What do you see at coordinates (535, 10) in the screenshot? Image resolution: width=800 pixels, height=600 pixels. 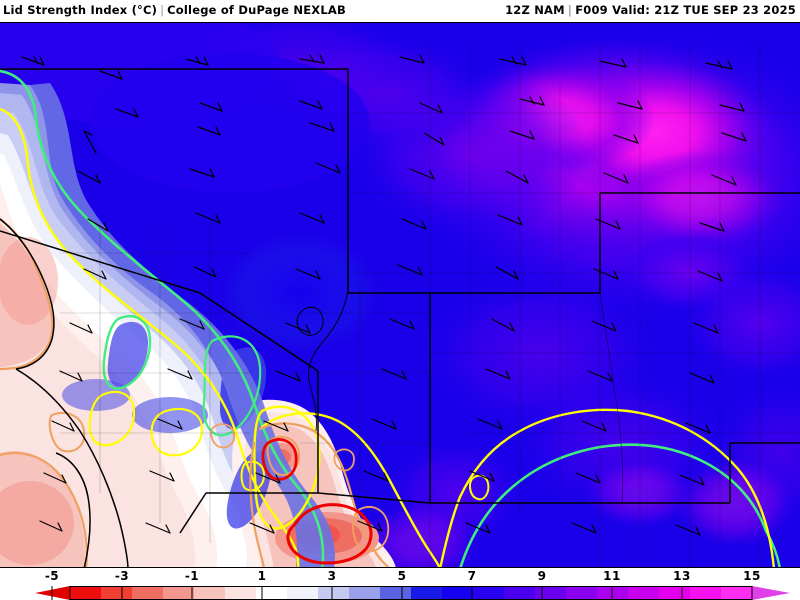 I see `model-run-label: 12Z NAM` at bounding box center [535, 10].